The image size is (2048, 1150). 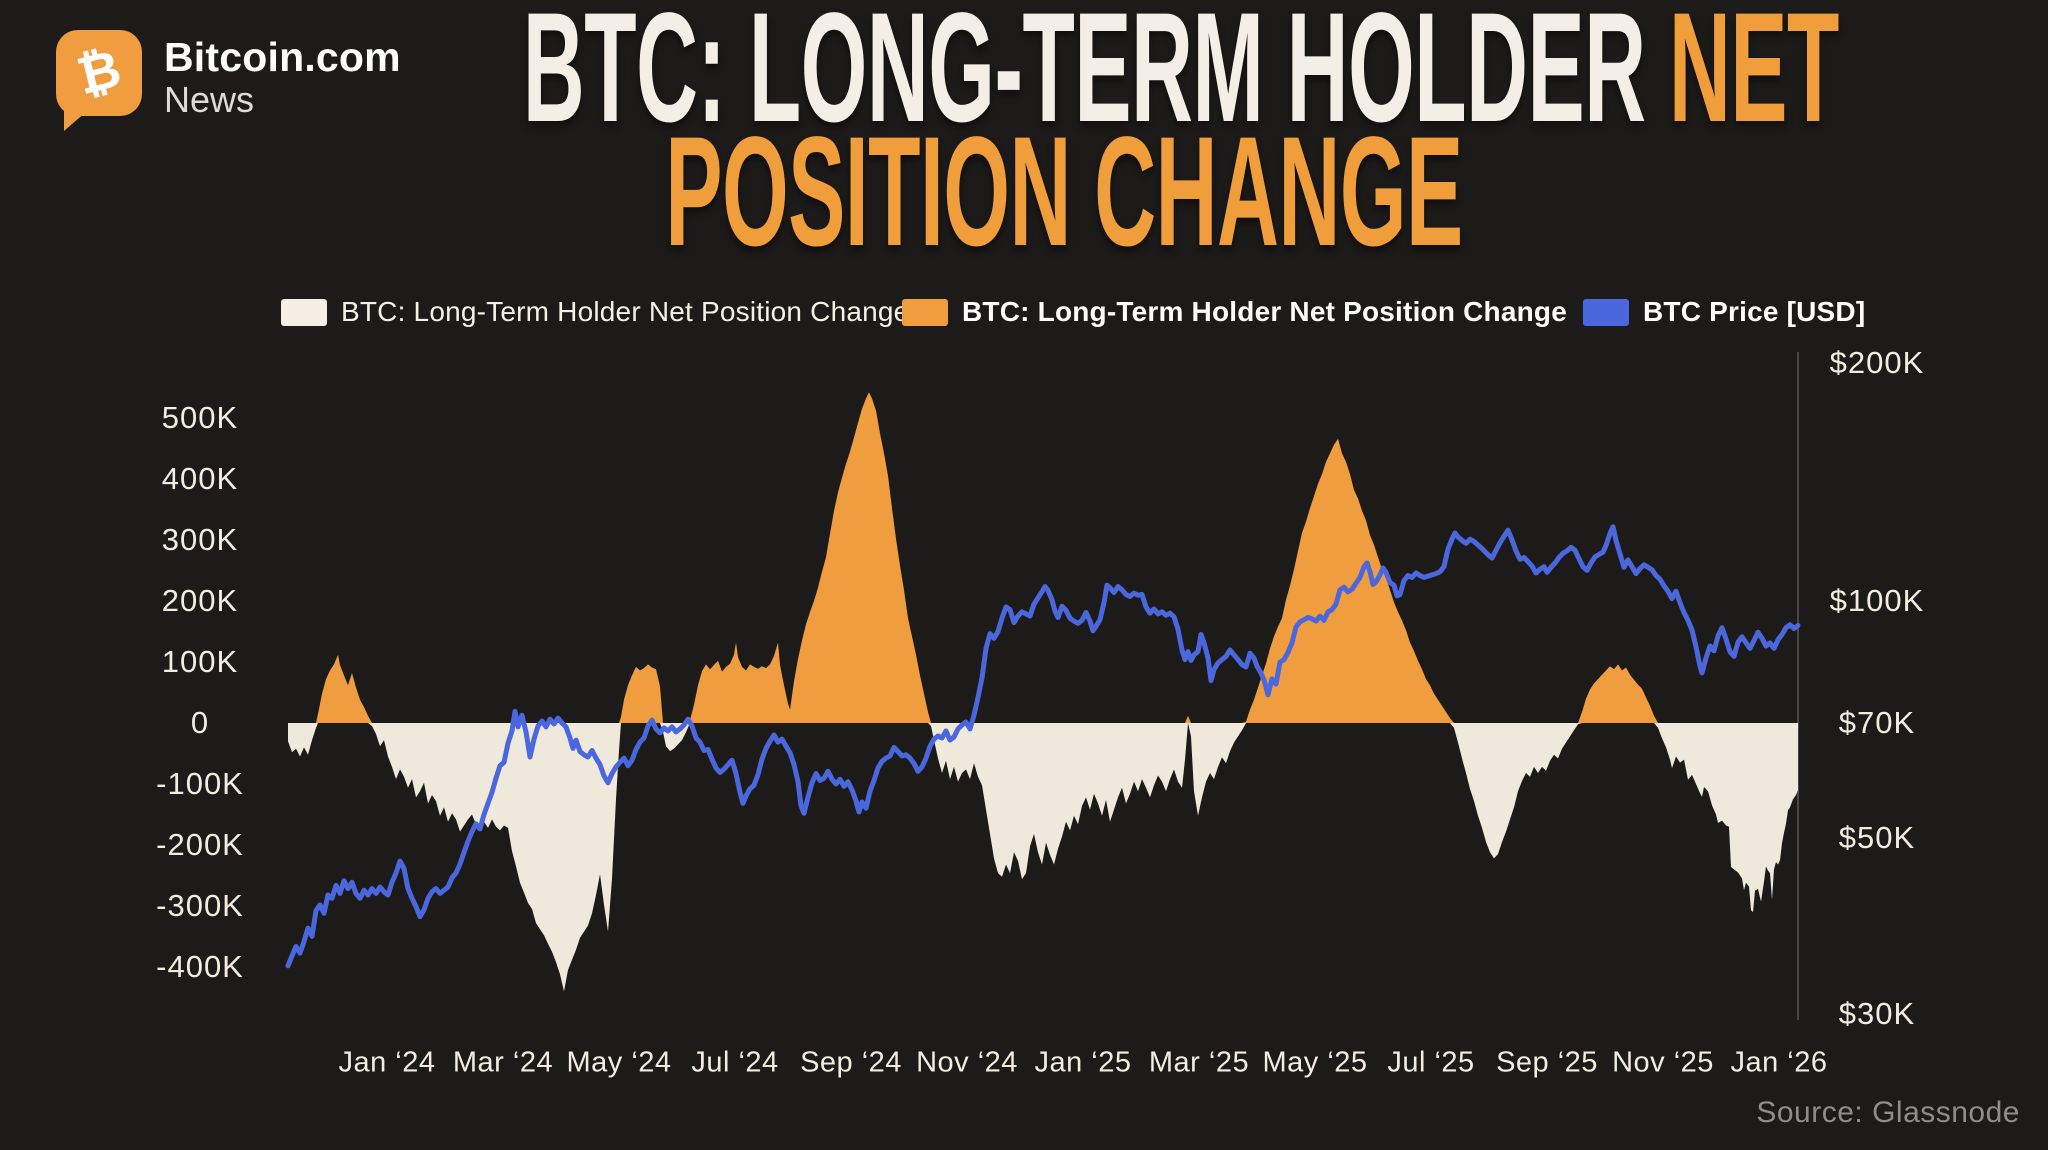 I want to click on x-axis-tick-2: May ‘24, so click(x=619, y=1062).